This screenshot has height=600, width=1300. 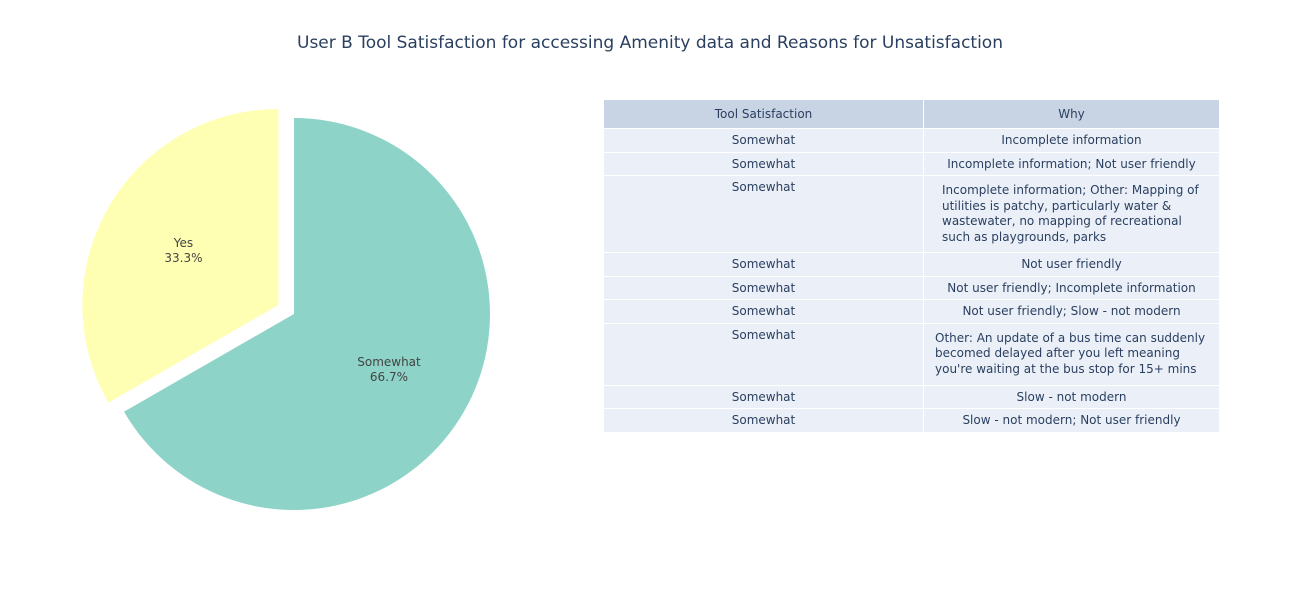 What do you see at coordinates (183, 243) in the screenshot?
I see `pie-slice-label: Yes` at bounding box center [183, 243].